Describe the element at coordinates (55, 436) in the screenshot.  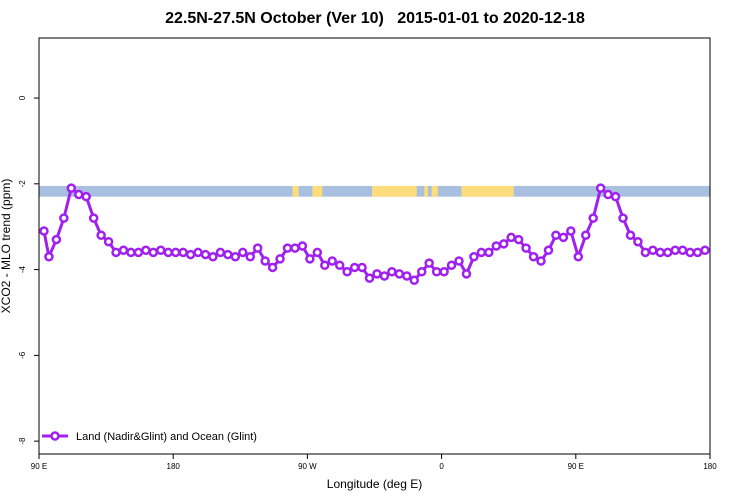
I see `legend-marker` at that location.